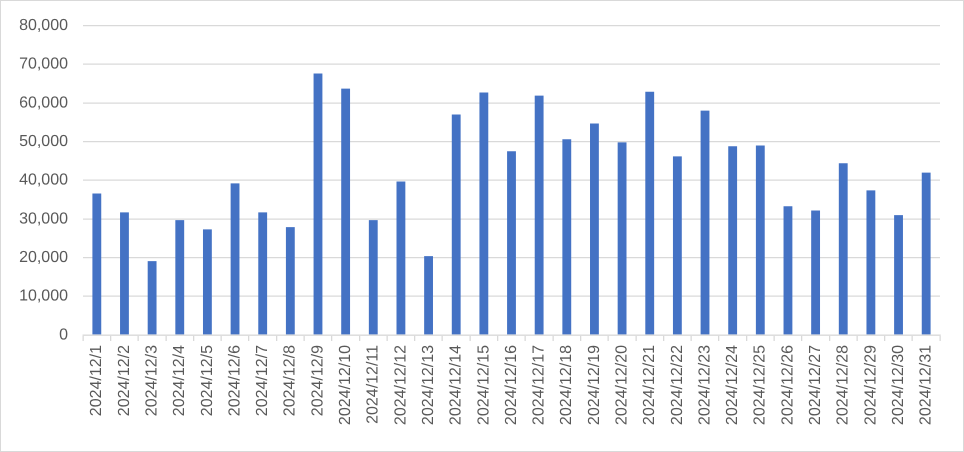 Image resolution: width=964 pixels, height=452 pixels. Describe the element at coordinates (345, 385) in the screenshot. I see `x-tick-label: 2024/12/10` at that location.